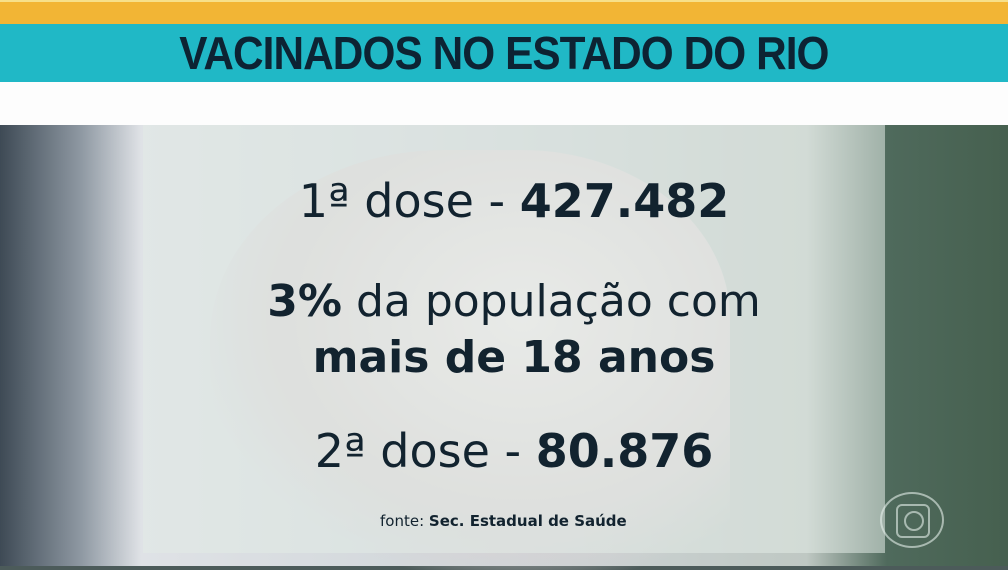 The image size is (1008, 570). Describe the element at coordinates (304, 301) in the screenshot. I see `percent-value: 3%` at that location.